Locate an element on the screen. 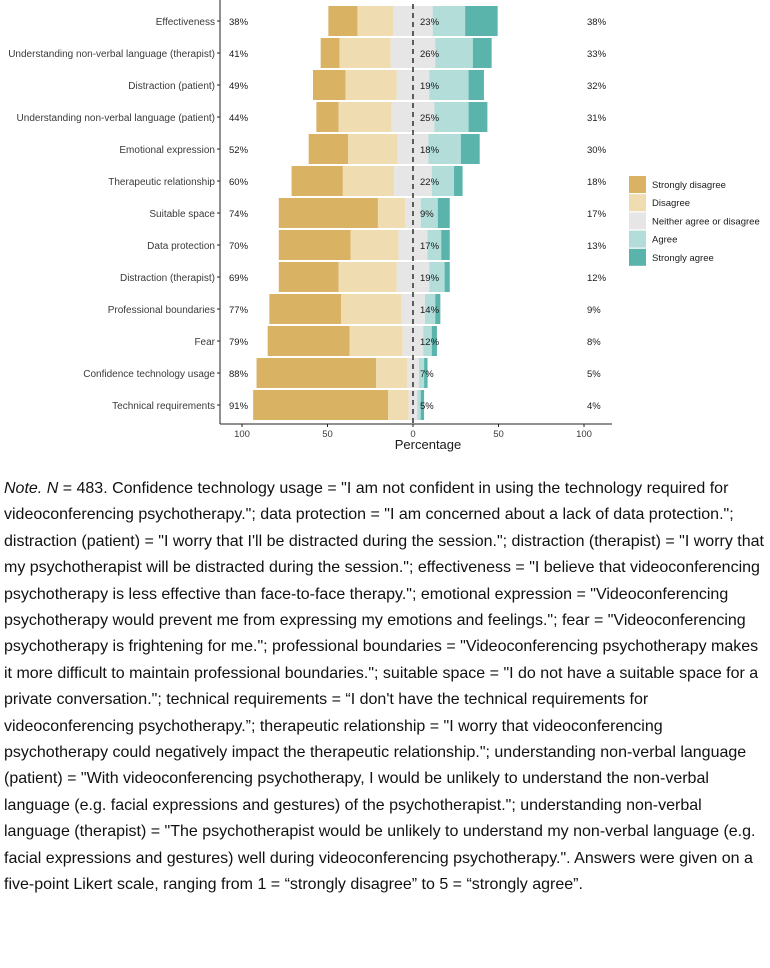 The image size is (770, 968). left-percent-label: 77% is located at coordinates (239, 310).